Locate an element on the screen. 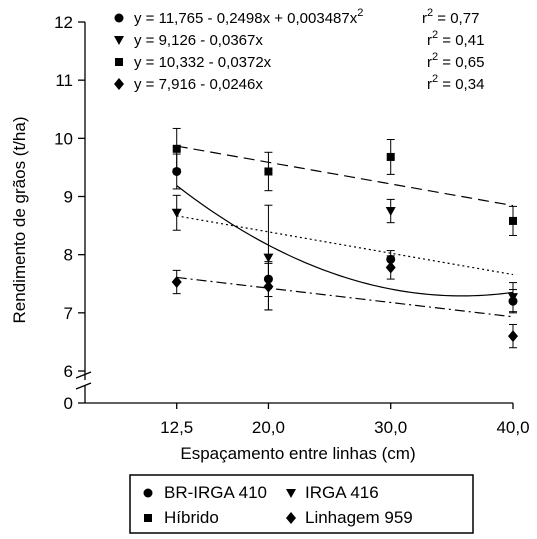  r-squared-text: r2 = 0,34 is located at coordinates (455, 83).